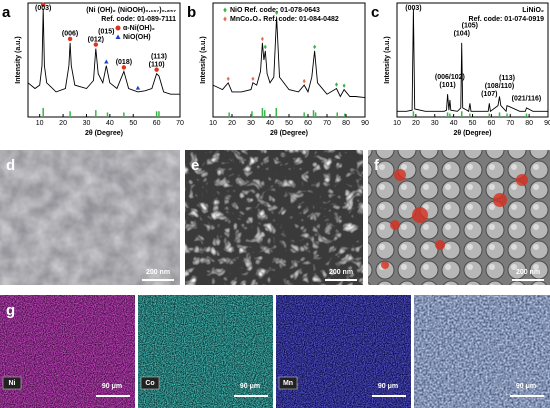 The height and width of the screenshot is (408, 550). I want to click on legend-label: NiO(OH), so click(137, 37).